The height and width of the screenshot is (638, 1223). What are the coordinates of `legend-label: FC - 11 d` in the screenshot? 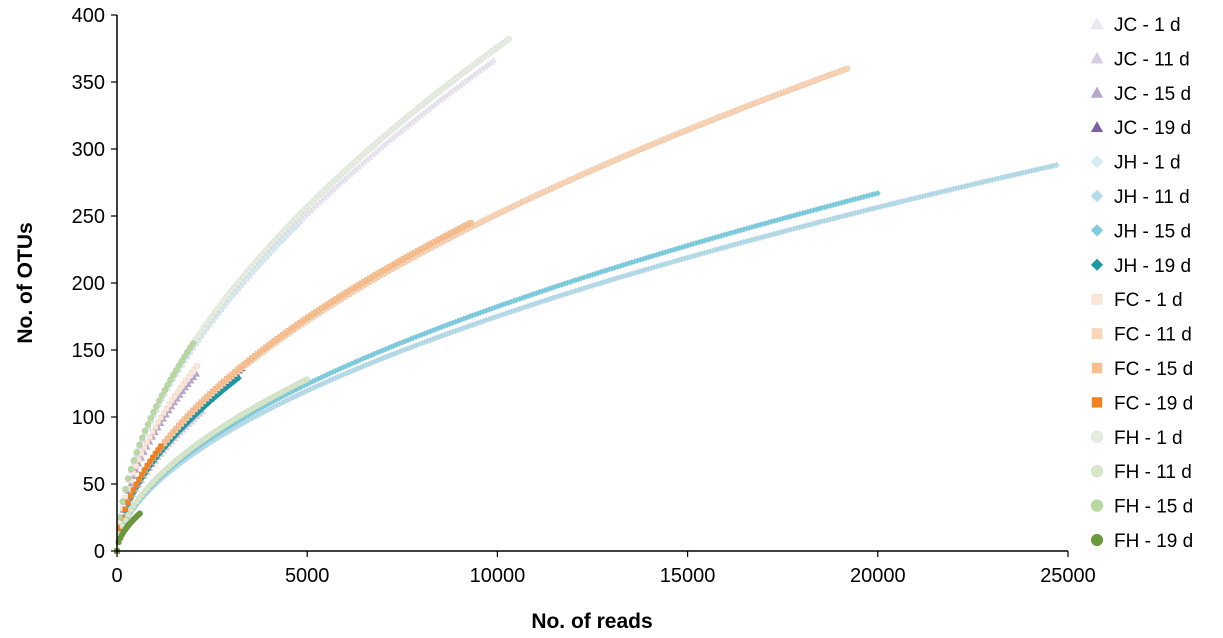 It's located at (1153, 335).